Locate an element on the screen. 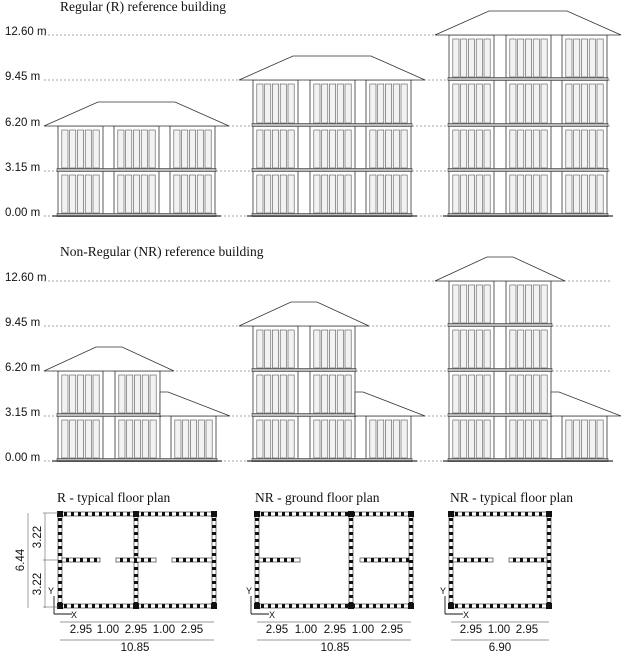  plan-axes: Y X Y X Y X is located at coordinates (258, 603).